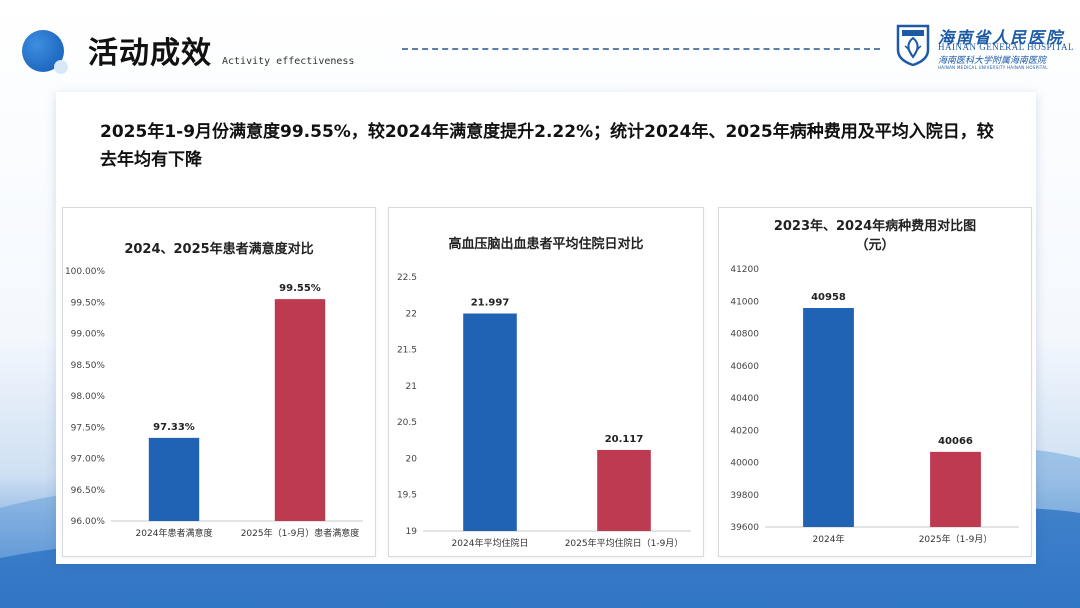  What do you see at coordinates (88, 397) in the screenshot?
I see `y-tick-label: 98.00%` at bounding box center [88, 397].